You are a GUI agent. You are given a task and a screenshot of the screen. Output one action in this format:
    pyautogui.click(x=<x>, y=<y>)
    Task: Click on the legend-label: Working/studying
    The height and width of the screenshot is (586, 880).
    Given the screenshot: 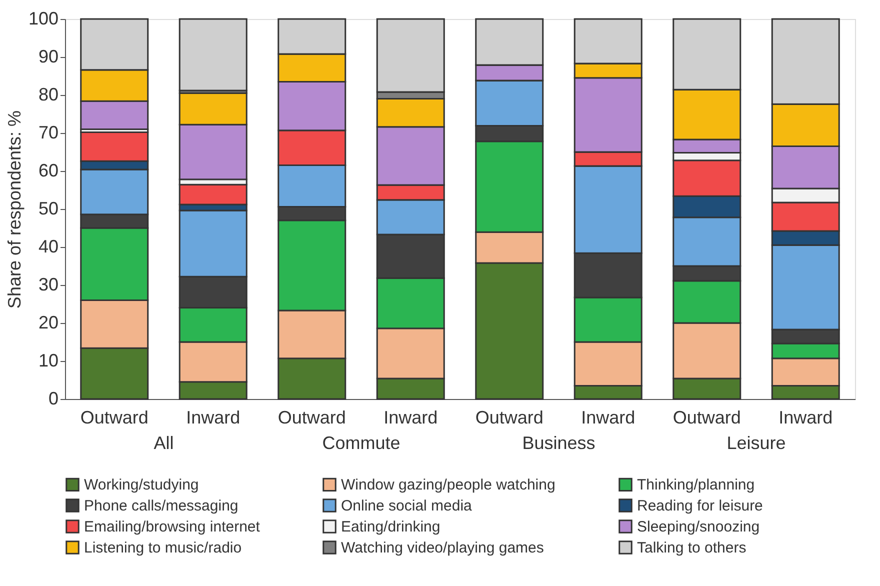 What is the action you would take?
    pyautogui.click(x=141, y=485)
    